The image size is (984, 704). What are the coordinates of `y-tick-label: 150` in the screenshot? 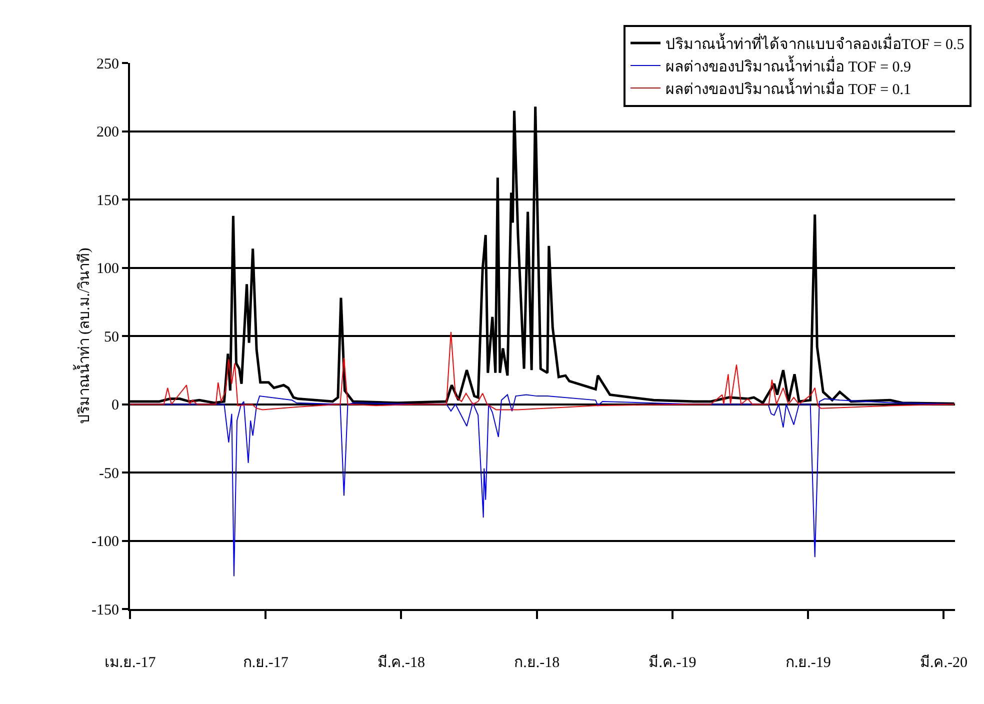 It's located at (107, 200).